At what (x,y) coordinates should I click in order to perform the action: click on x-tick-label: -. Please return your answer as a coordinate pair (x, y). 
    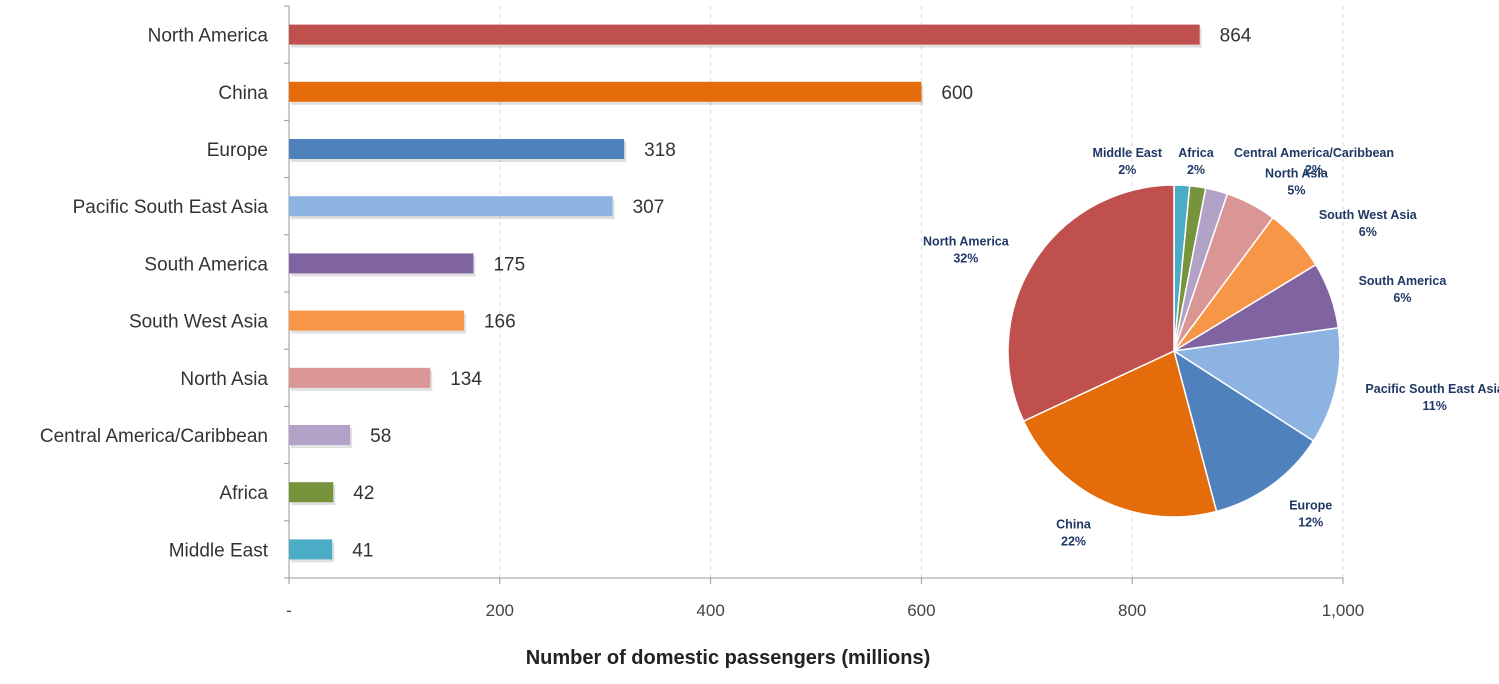
    Looking at the image, I should click on (289, 610).